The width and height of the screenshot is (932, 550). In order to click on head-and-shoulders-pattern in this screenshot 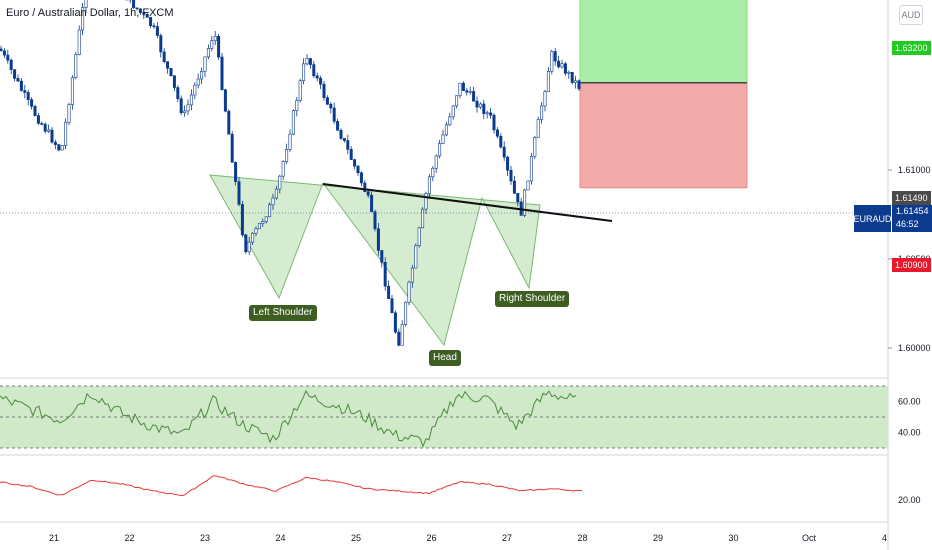, I will do `click(375, 260)`.